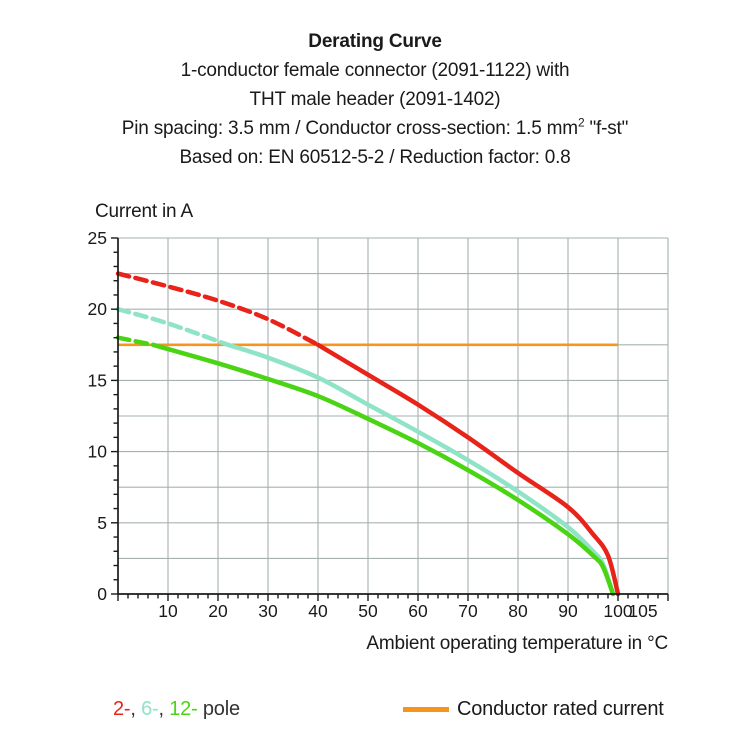  I want to click on legend-pole-suffix: pole, so click(218, 709).